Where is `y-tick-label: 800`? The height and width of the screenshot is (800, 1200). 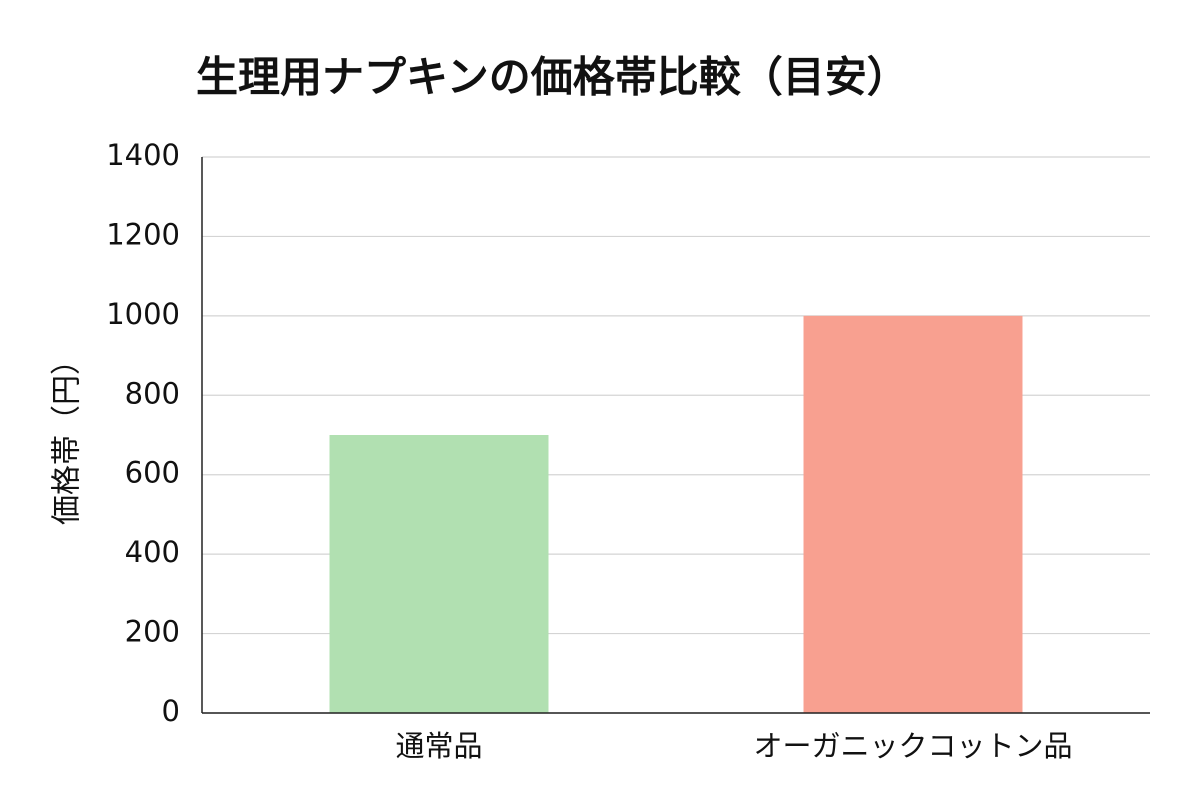
y-tick-label: 800 is located at coordinates (152, 393).